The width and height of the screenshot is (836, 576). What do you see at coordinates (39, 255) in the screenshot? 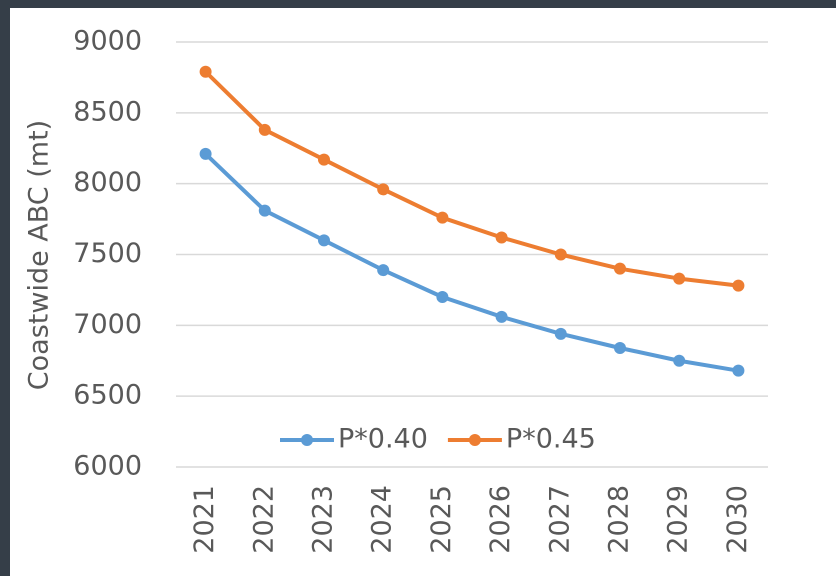
I see `y-axis-label: Coastwide ABC (mt)` at bounding box center [39, 255].